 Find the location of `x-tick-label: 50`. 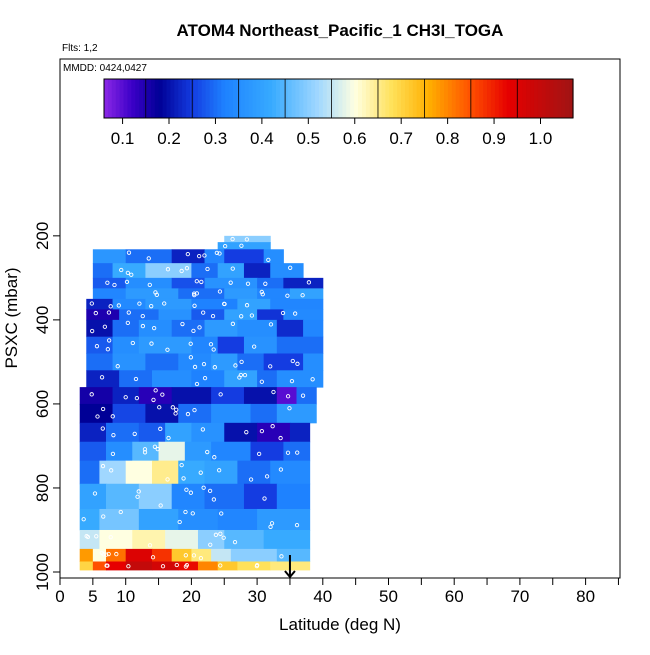

x-tick-label: 50 is located at coordinates (388, 596).